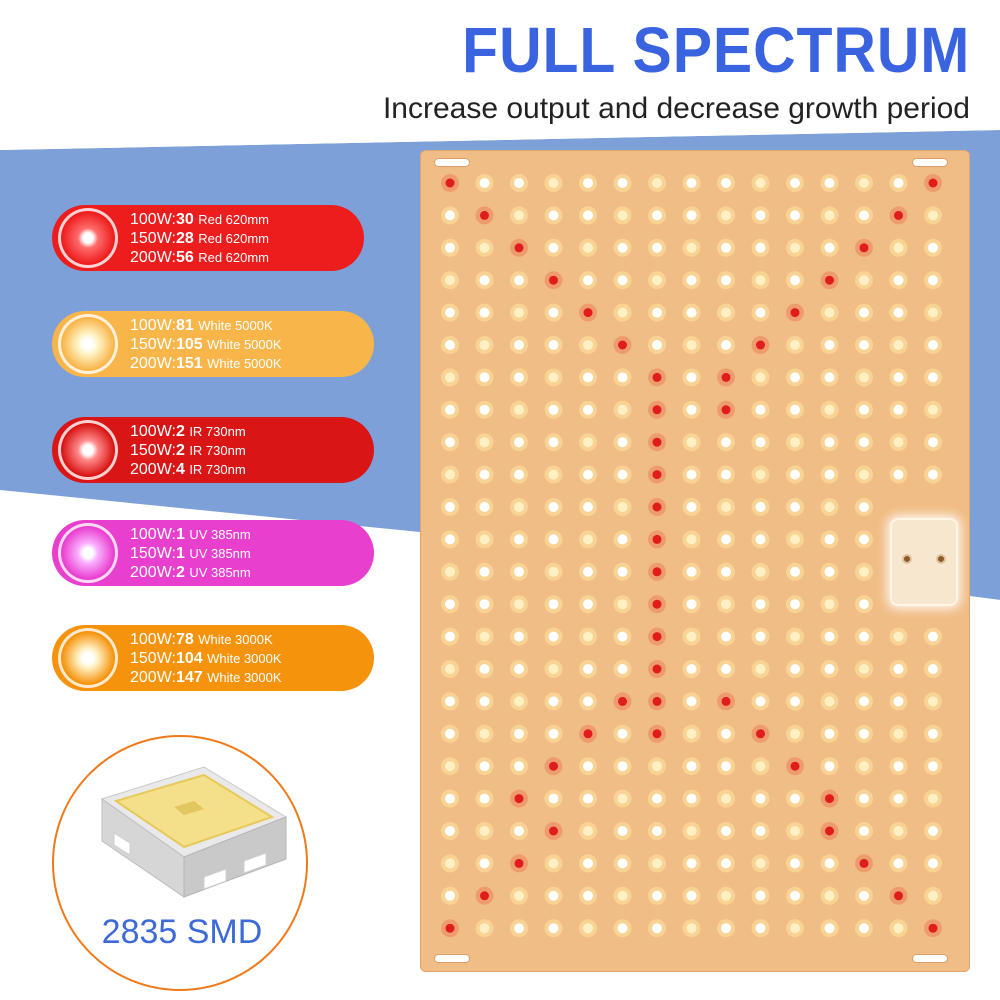 This screenshot has height=1000, width=1000. I want to click on spec-count: 151, so click(189, 363).